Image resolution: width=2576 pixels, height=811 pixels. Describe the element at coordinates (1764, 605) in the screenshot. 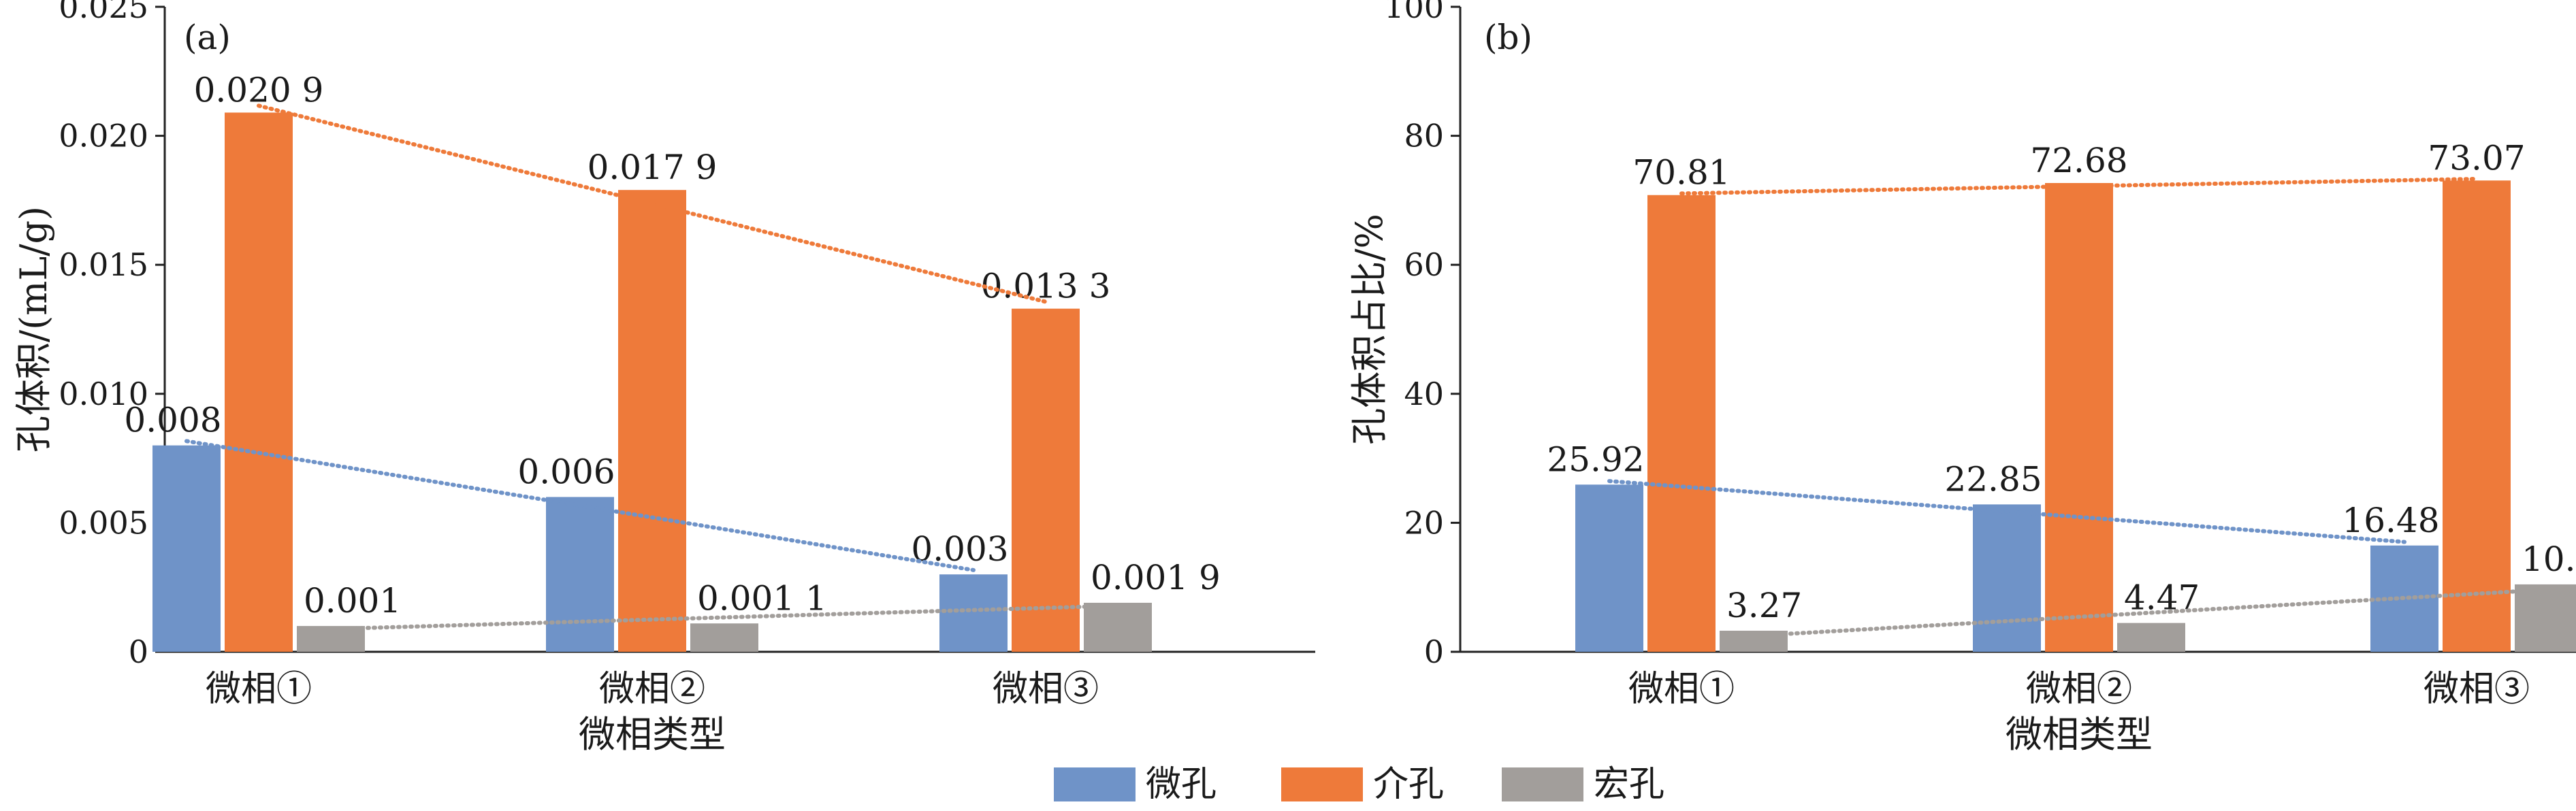

I see `data-label: 3.27` at that location.